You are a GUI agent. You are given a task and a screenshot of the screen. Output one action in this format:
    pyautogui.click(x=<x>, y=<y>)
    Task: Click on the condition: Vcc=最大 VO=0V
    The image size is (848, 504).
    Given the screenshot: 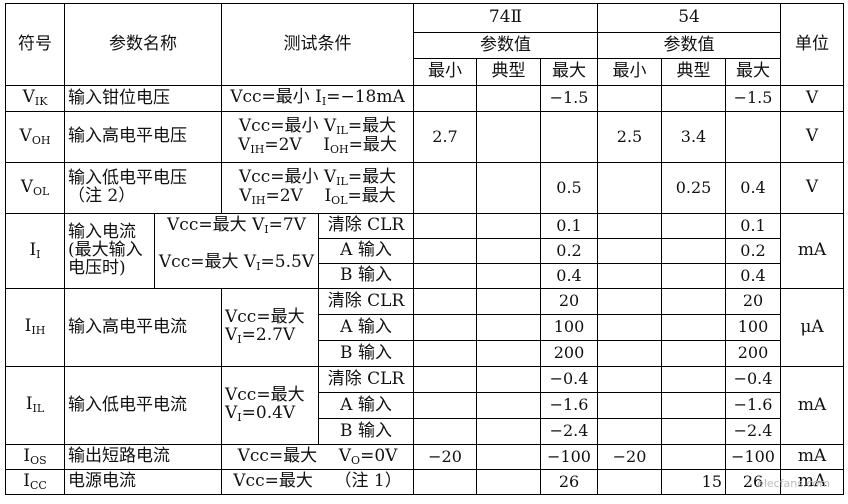 What is the action you would take?
    pyautogui.click(x=317, y=457)
    